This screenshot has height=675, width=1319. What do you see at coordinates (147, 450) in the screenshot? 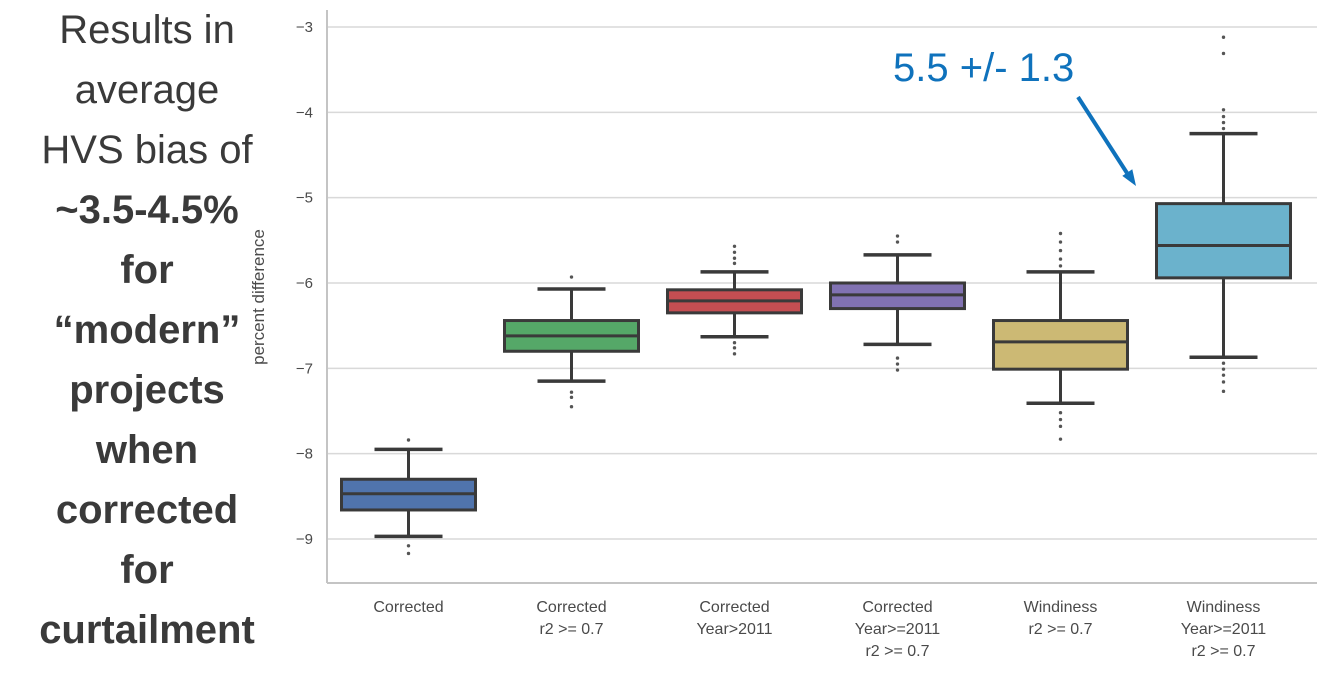
I see `caption-line: when` at bounding box center [147, 450].